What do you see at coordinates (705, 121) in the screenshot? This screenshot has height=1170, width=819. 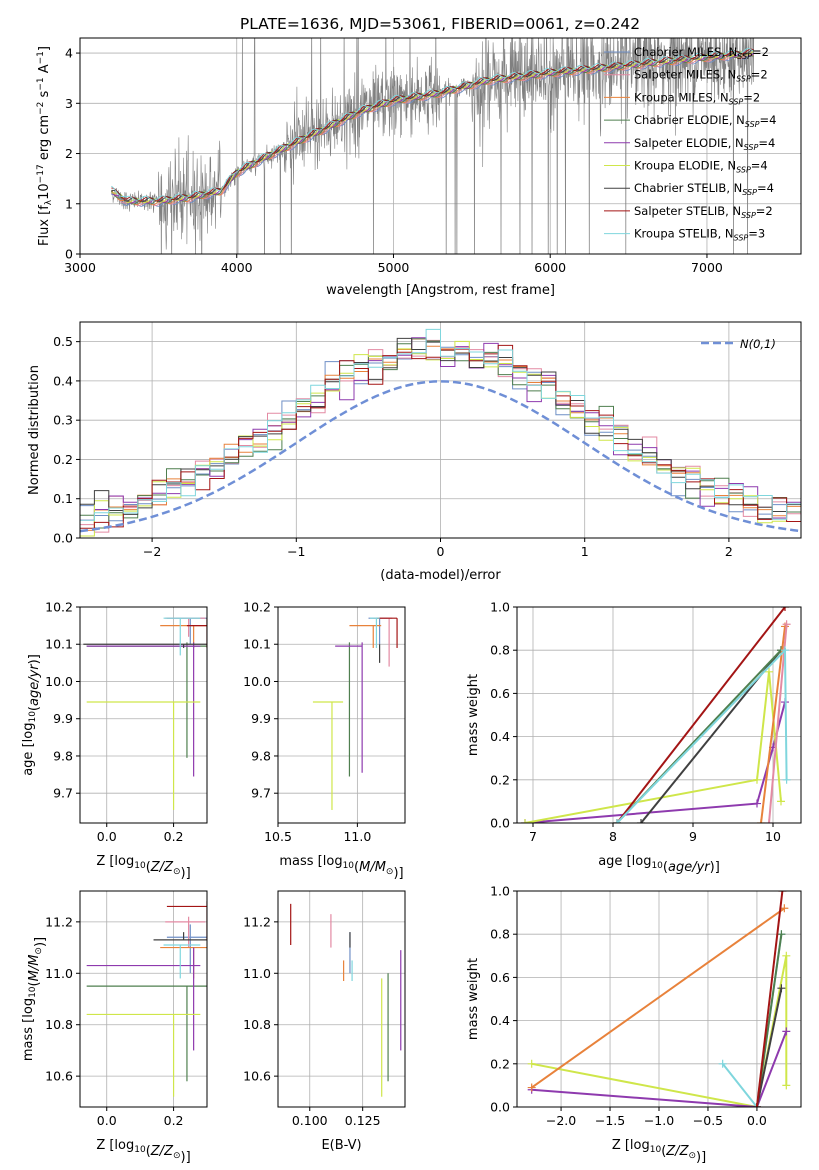 I see `legend-label-3: Chabrier ELODIE, NSSP=4` at bounding box center [705, 121].